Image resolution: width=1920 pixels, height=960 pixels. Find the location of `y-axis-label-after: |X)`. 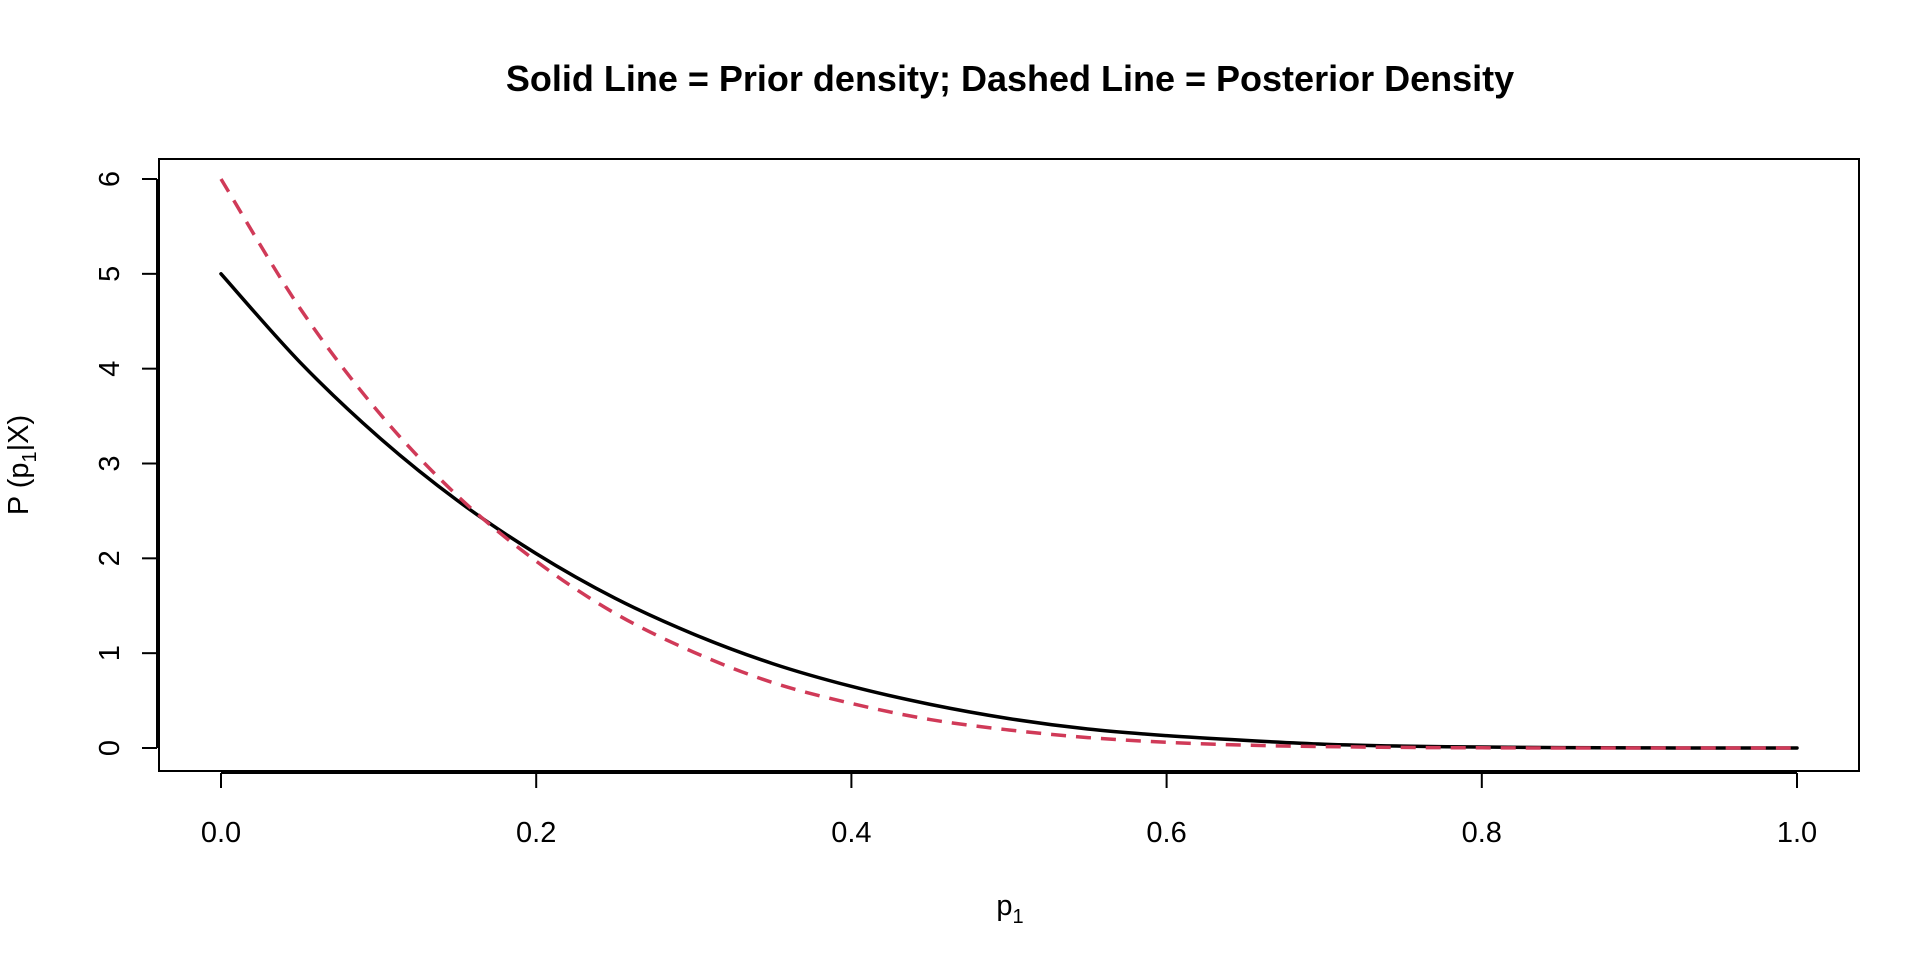

y-axis-label-after: |X) is located at coordinates (19, 433).